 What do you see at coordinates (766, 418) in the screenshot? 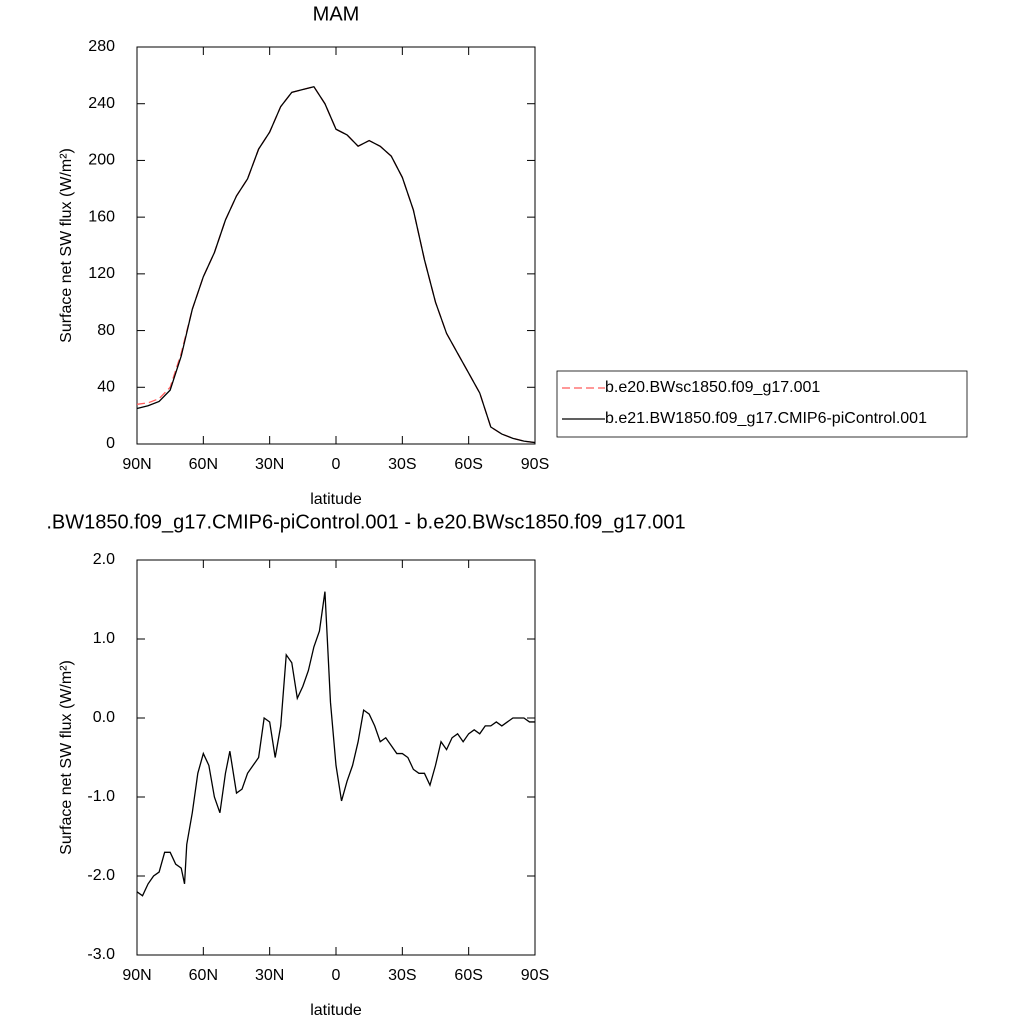
I see `legend-label: b.e21.BW1850.f09_g17.CMIP6-piControl.001` at bounding box center [766, 418].